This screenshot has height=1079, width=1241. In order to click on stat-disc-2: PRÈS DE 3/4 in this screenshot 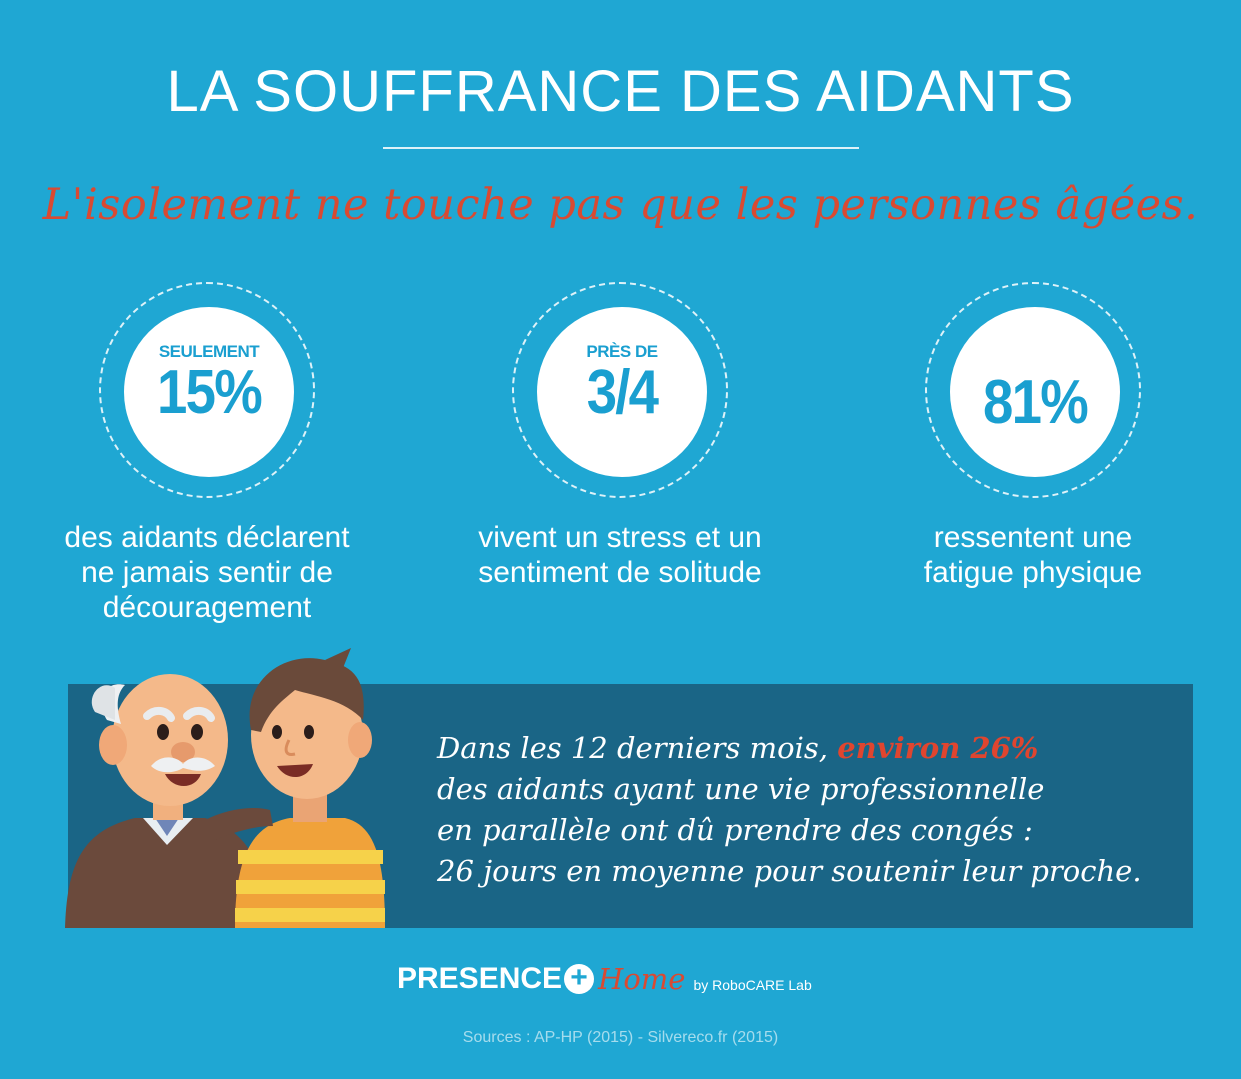, I will do `click(622, 392)`.